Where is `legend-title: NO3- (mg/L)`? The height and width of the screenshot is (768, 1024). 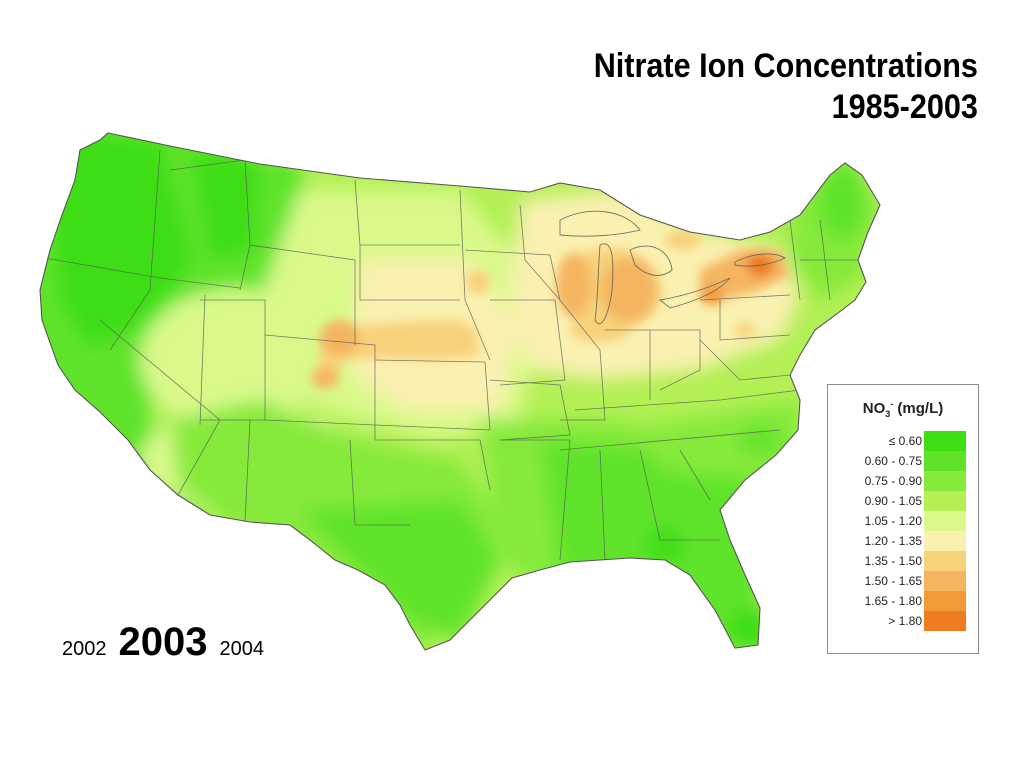
legend-title: NO3- (mg/L) is located at coordinates (903, 409).